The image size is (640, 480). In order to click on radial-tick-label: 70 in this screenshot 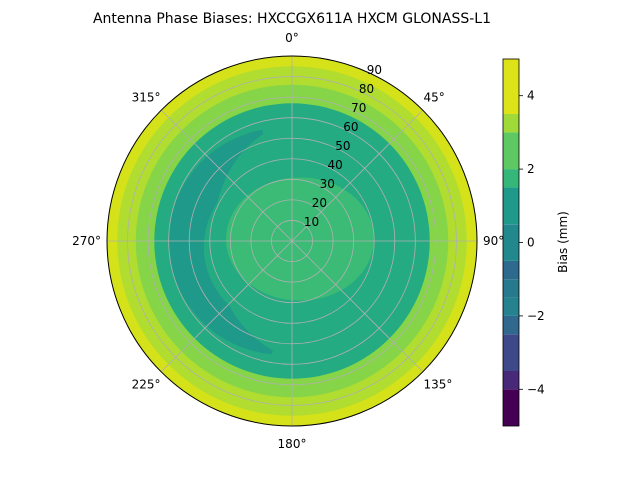, I will do `click(358, 108)`.